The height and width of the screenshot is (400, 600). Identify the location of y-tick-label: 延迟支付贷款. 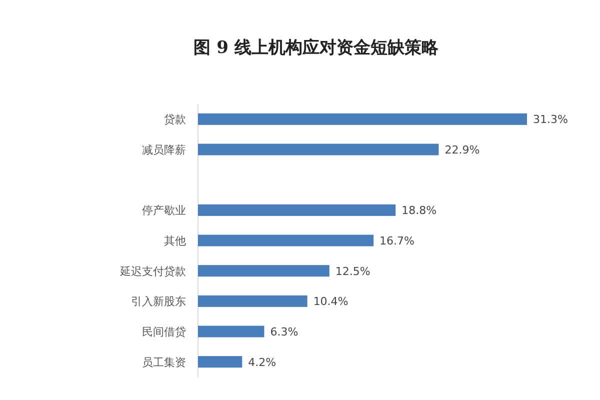
(152, 271).